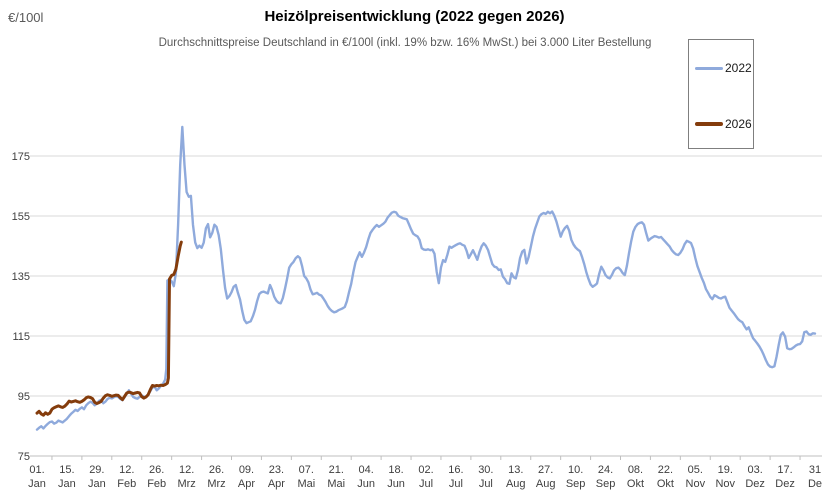  What do you see at coordinates (738, 124) in the screenshot?
I see `legend-label-2026: 2026` at bounding box center [738, 124].